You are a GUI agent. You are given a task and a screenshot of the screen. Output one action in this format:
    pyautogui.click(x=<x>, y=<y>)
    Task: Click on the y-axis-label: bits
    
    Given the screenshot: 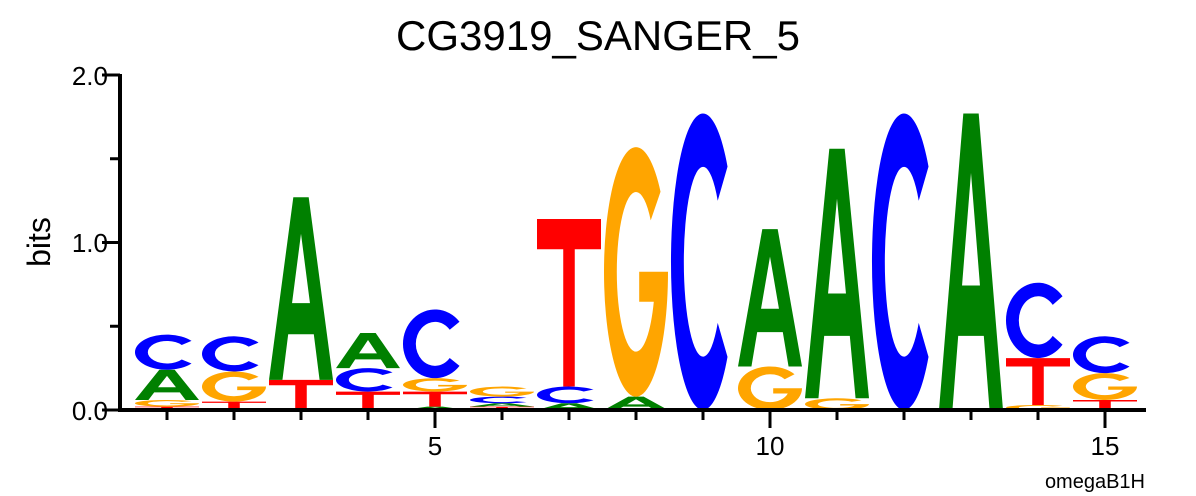 What is the action you would take?
    pyautogui.click(x=39, y=242)
    